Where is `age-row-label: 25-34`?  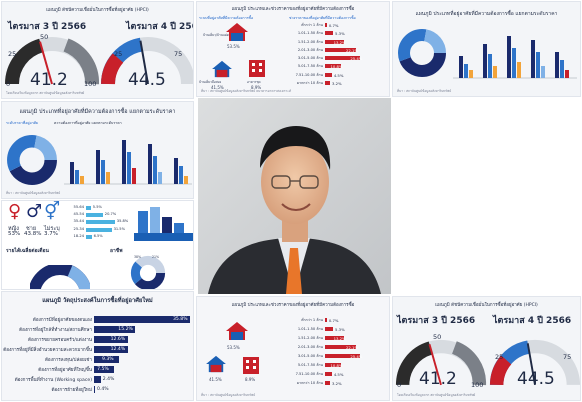 age-row-label: 25-34 is located at coordinates (78, 228).